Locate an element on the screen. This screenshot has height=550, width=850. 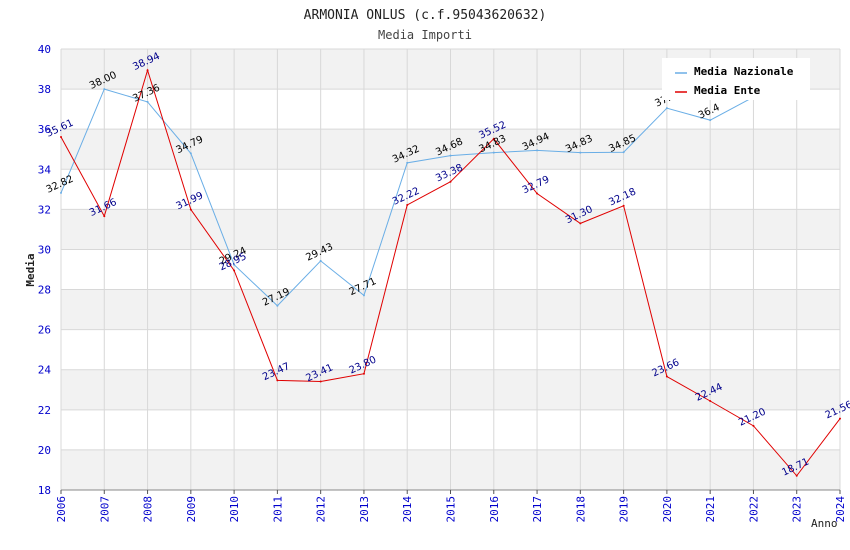
x-tick-label: 2019 is located at coordinates (624, 509).